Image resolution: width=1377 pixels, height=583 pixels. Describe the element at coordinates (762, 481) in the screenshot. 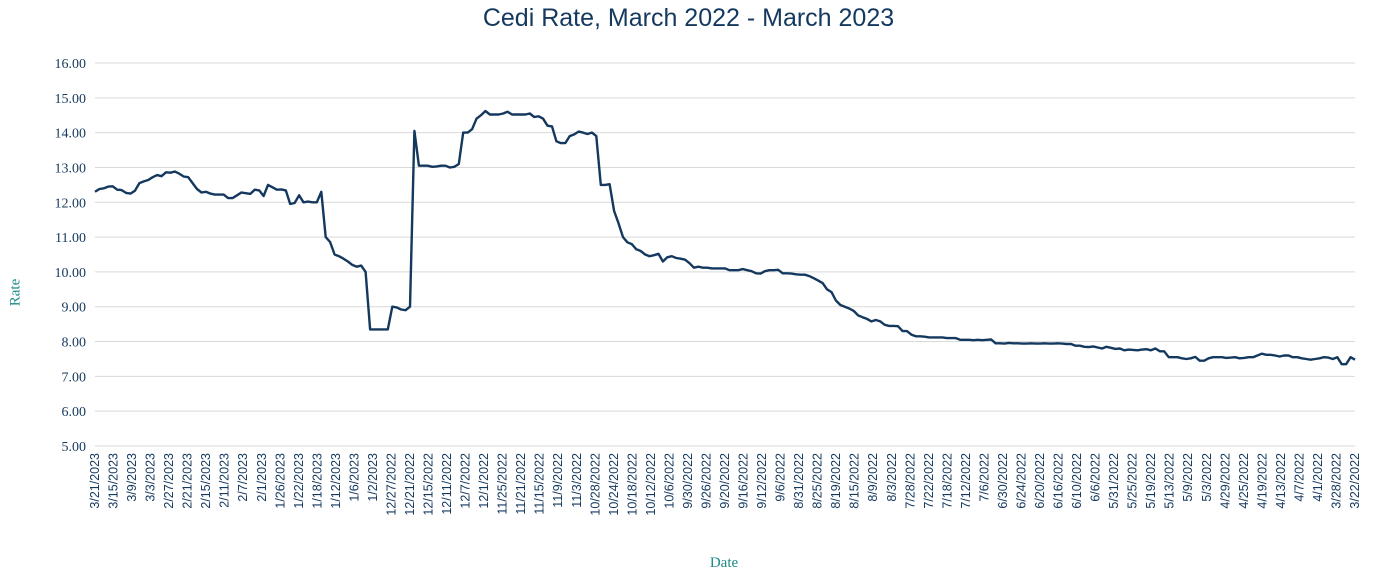

I see `x-tick-label: 9/12/2022` at that location.